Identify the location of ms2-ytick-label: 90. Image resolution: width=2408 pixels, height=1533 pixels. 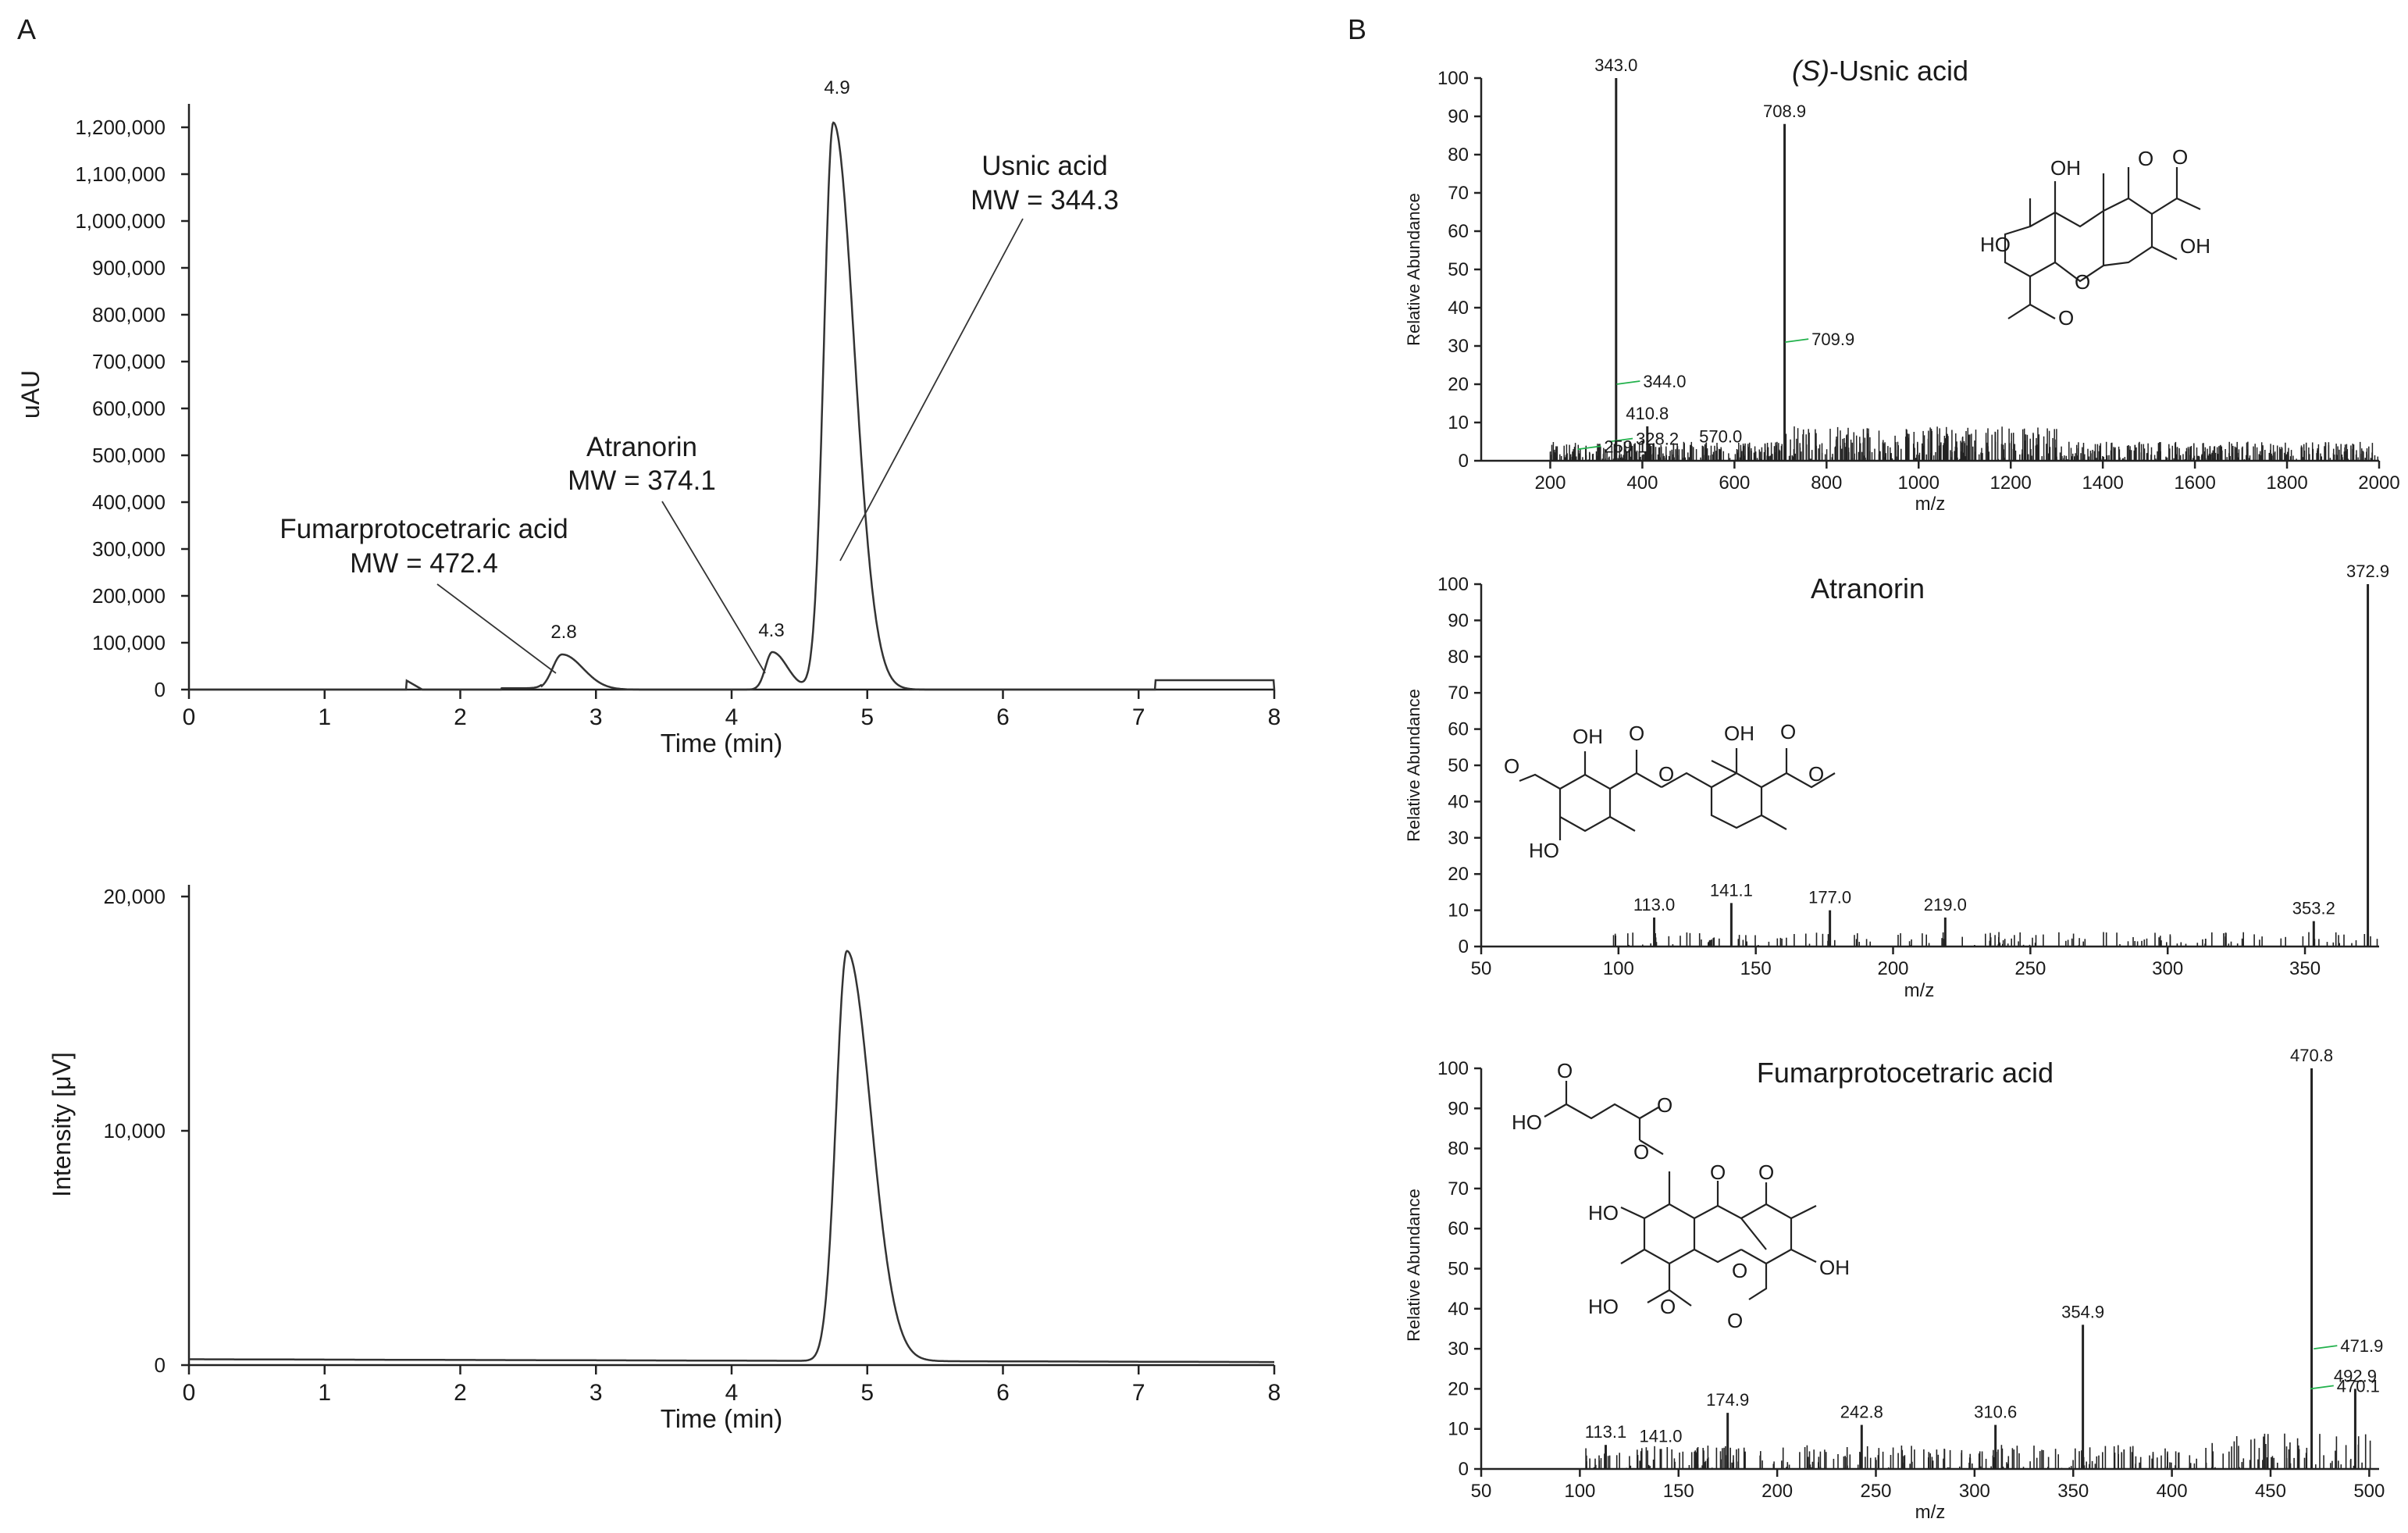
(1458, 621).